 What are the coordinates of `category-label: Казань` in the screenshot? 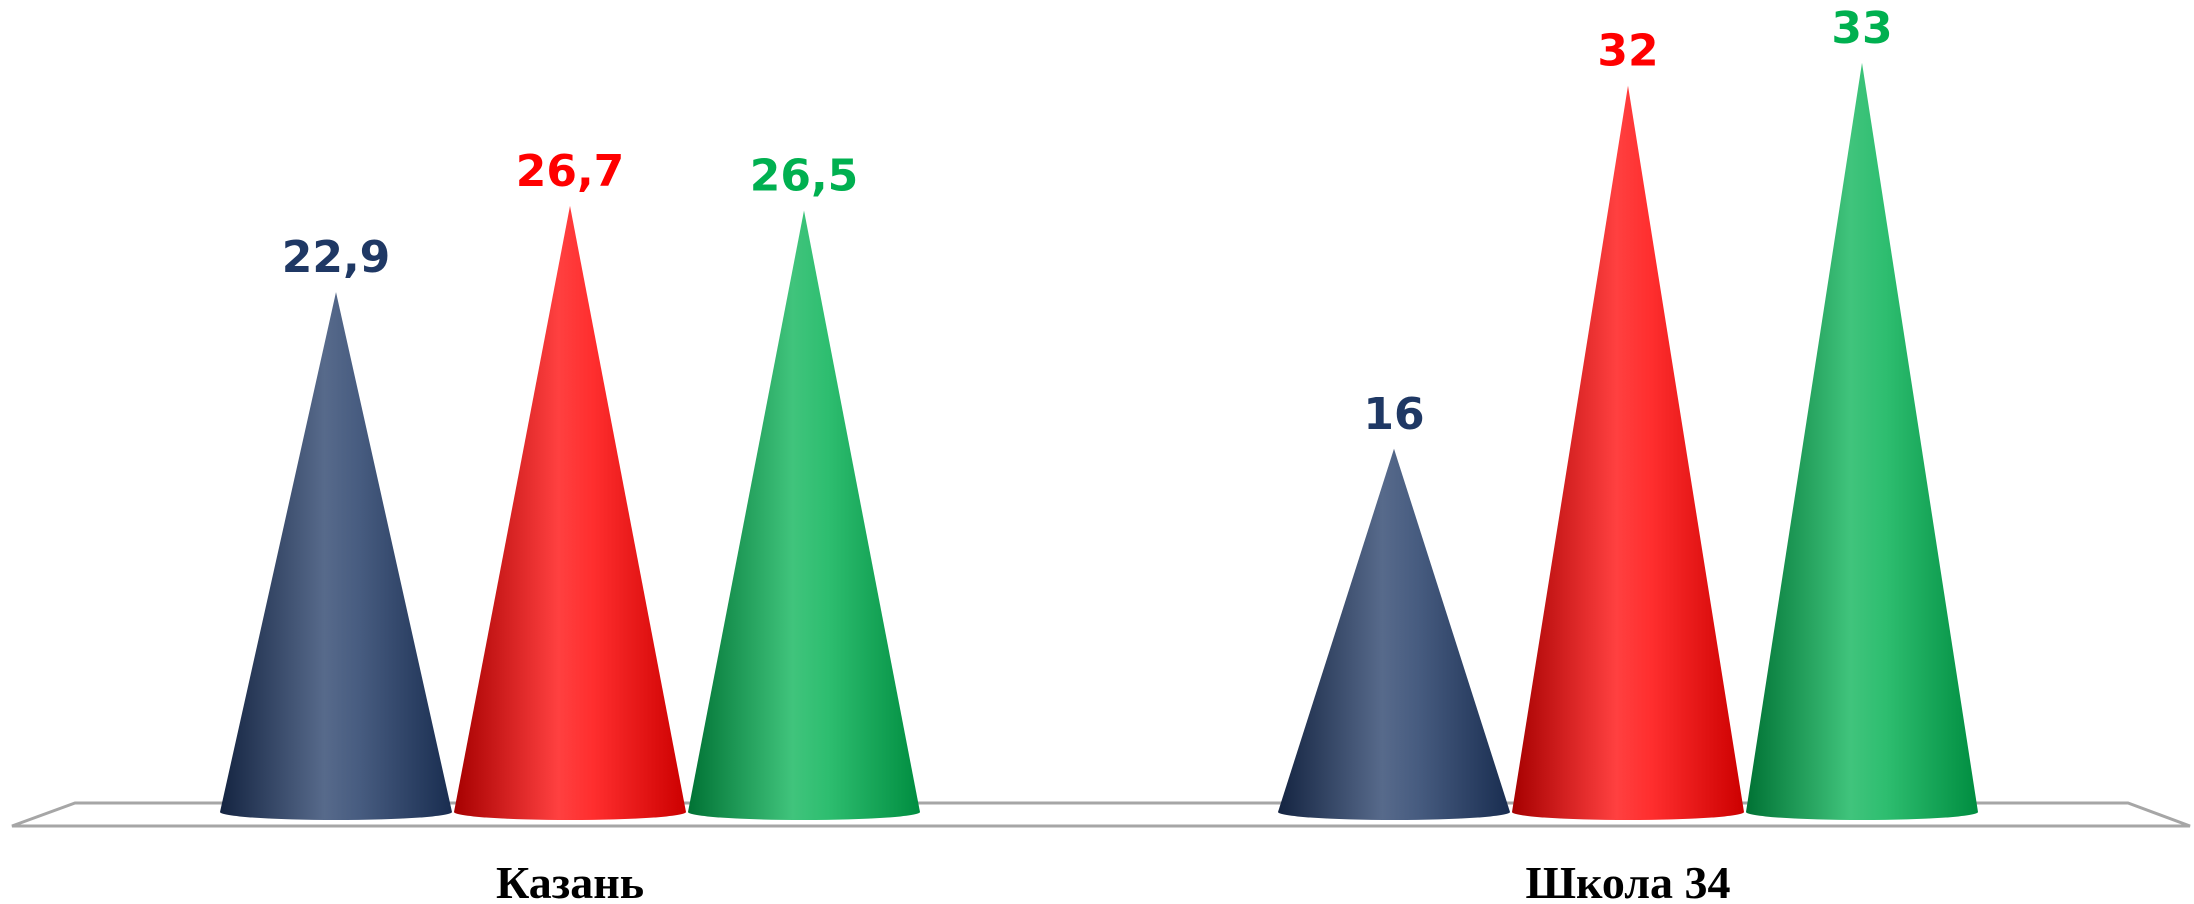 It's located at (570, 880).